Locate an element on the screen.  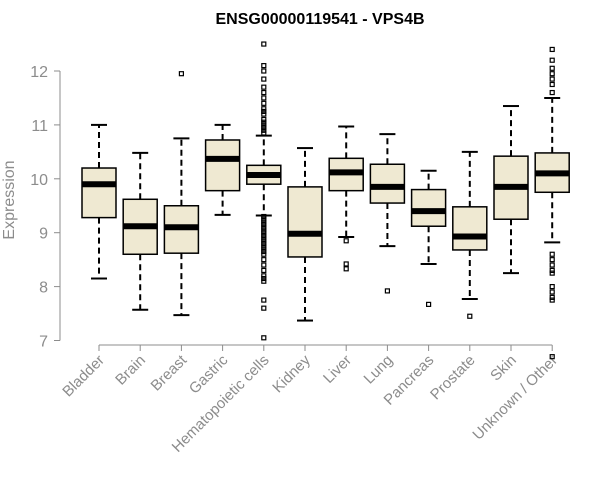
y-tick-label: 10 is located at coordinates (39, 180).